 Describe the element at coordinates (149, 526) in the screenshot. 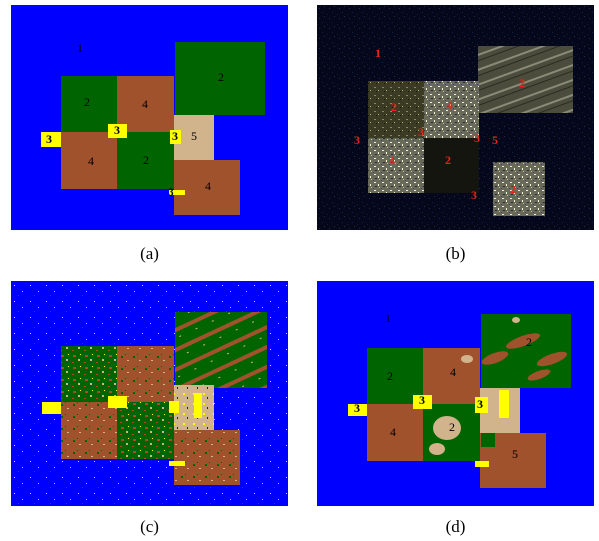

I see `caption-c: (c)` at that location.